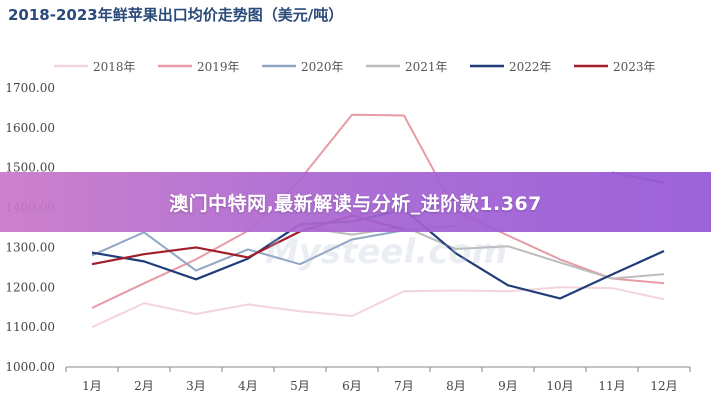  Describe the element at coordinates (30, 128) in the screenshot. I see `y-tick-label: 1600.00` at that location.